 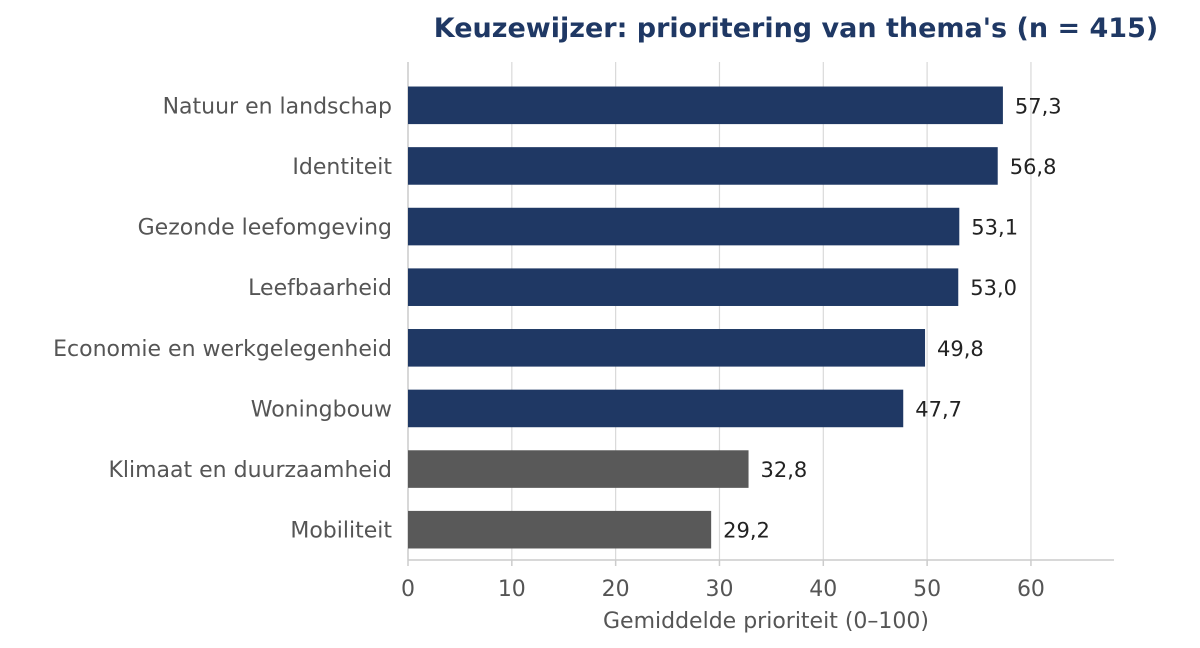 I want to click on value-label: 32,8, so click(x=784, y=470).